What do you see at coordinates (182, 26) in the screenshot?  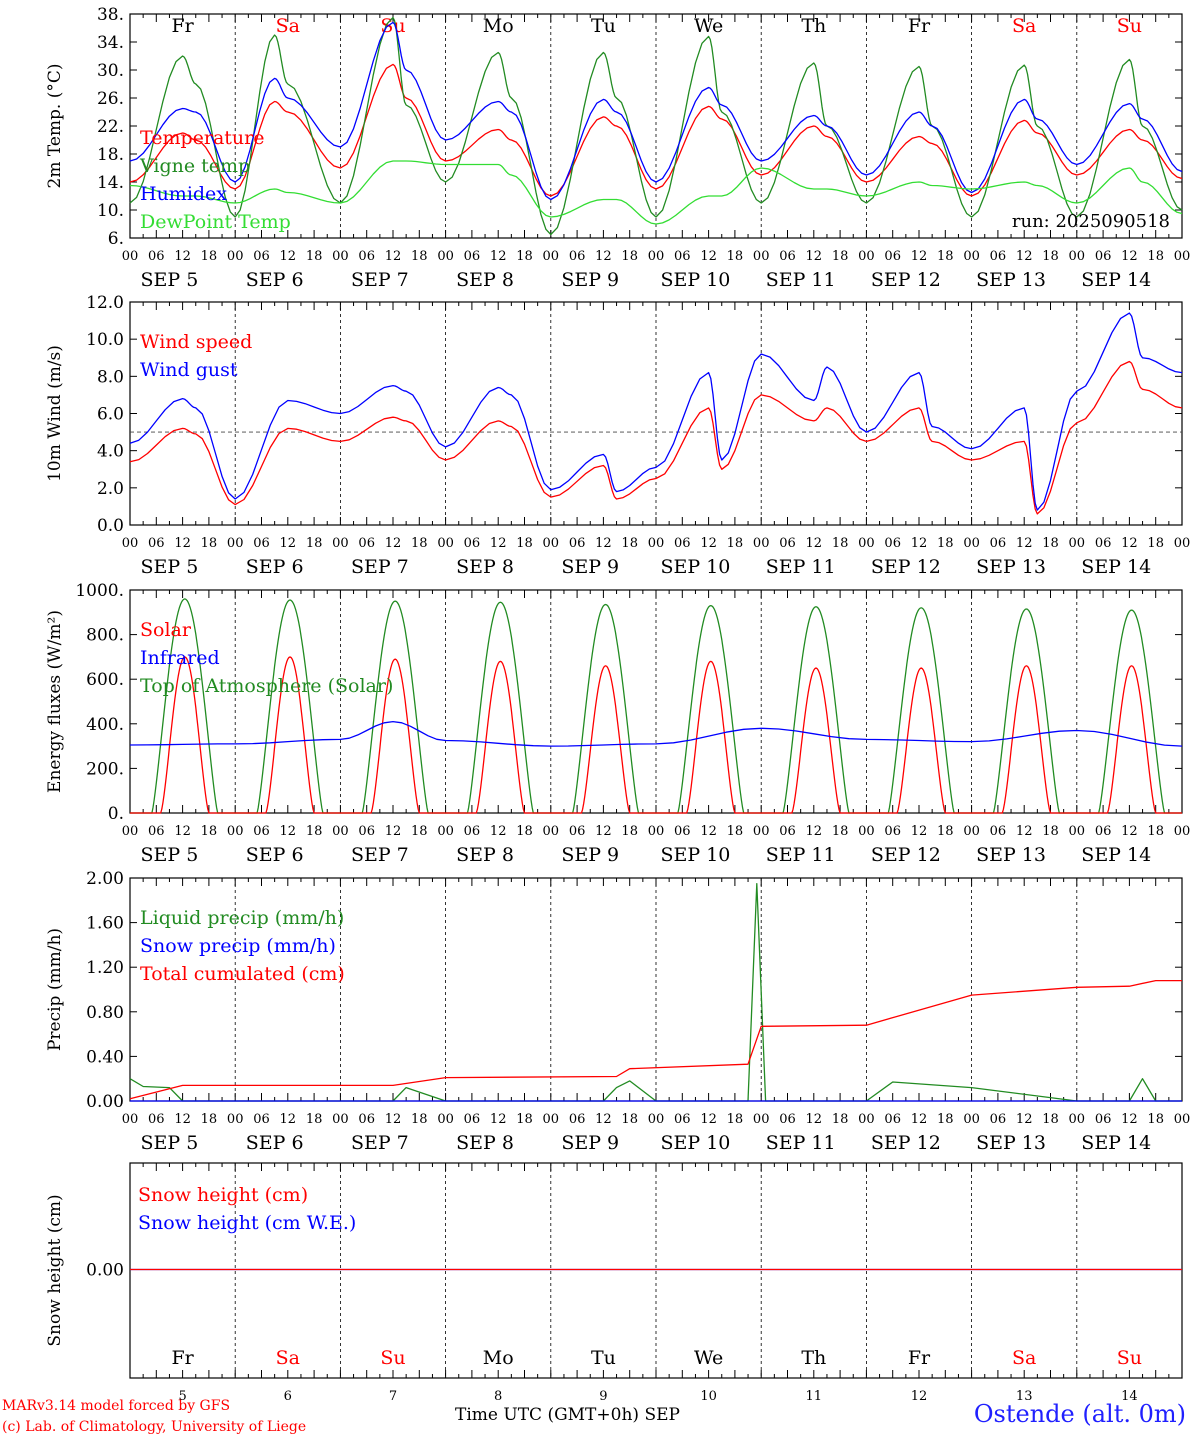 I see `weekday-label: Fr` at bounding box center [182, 26].